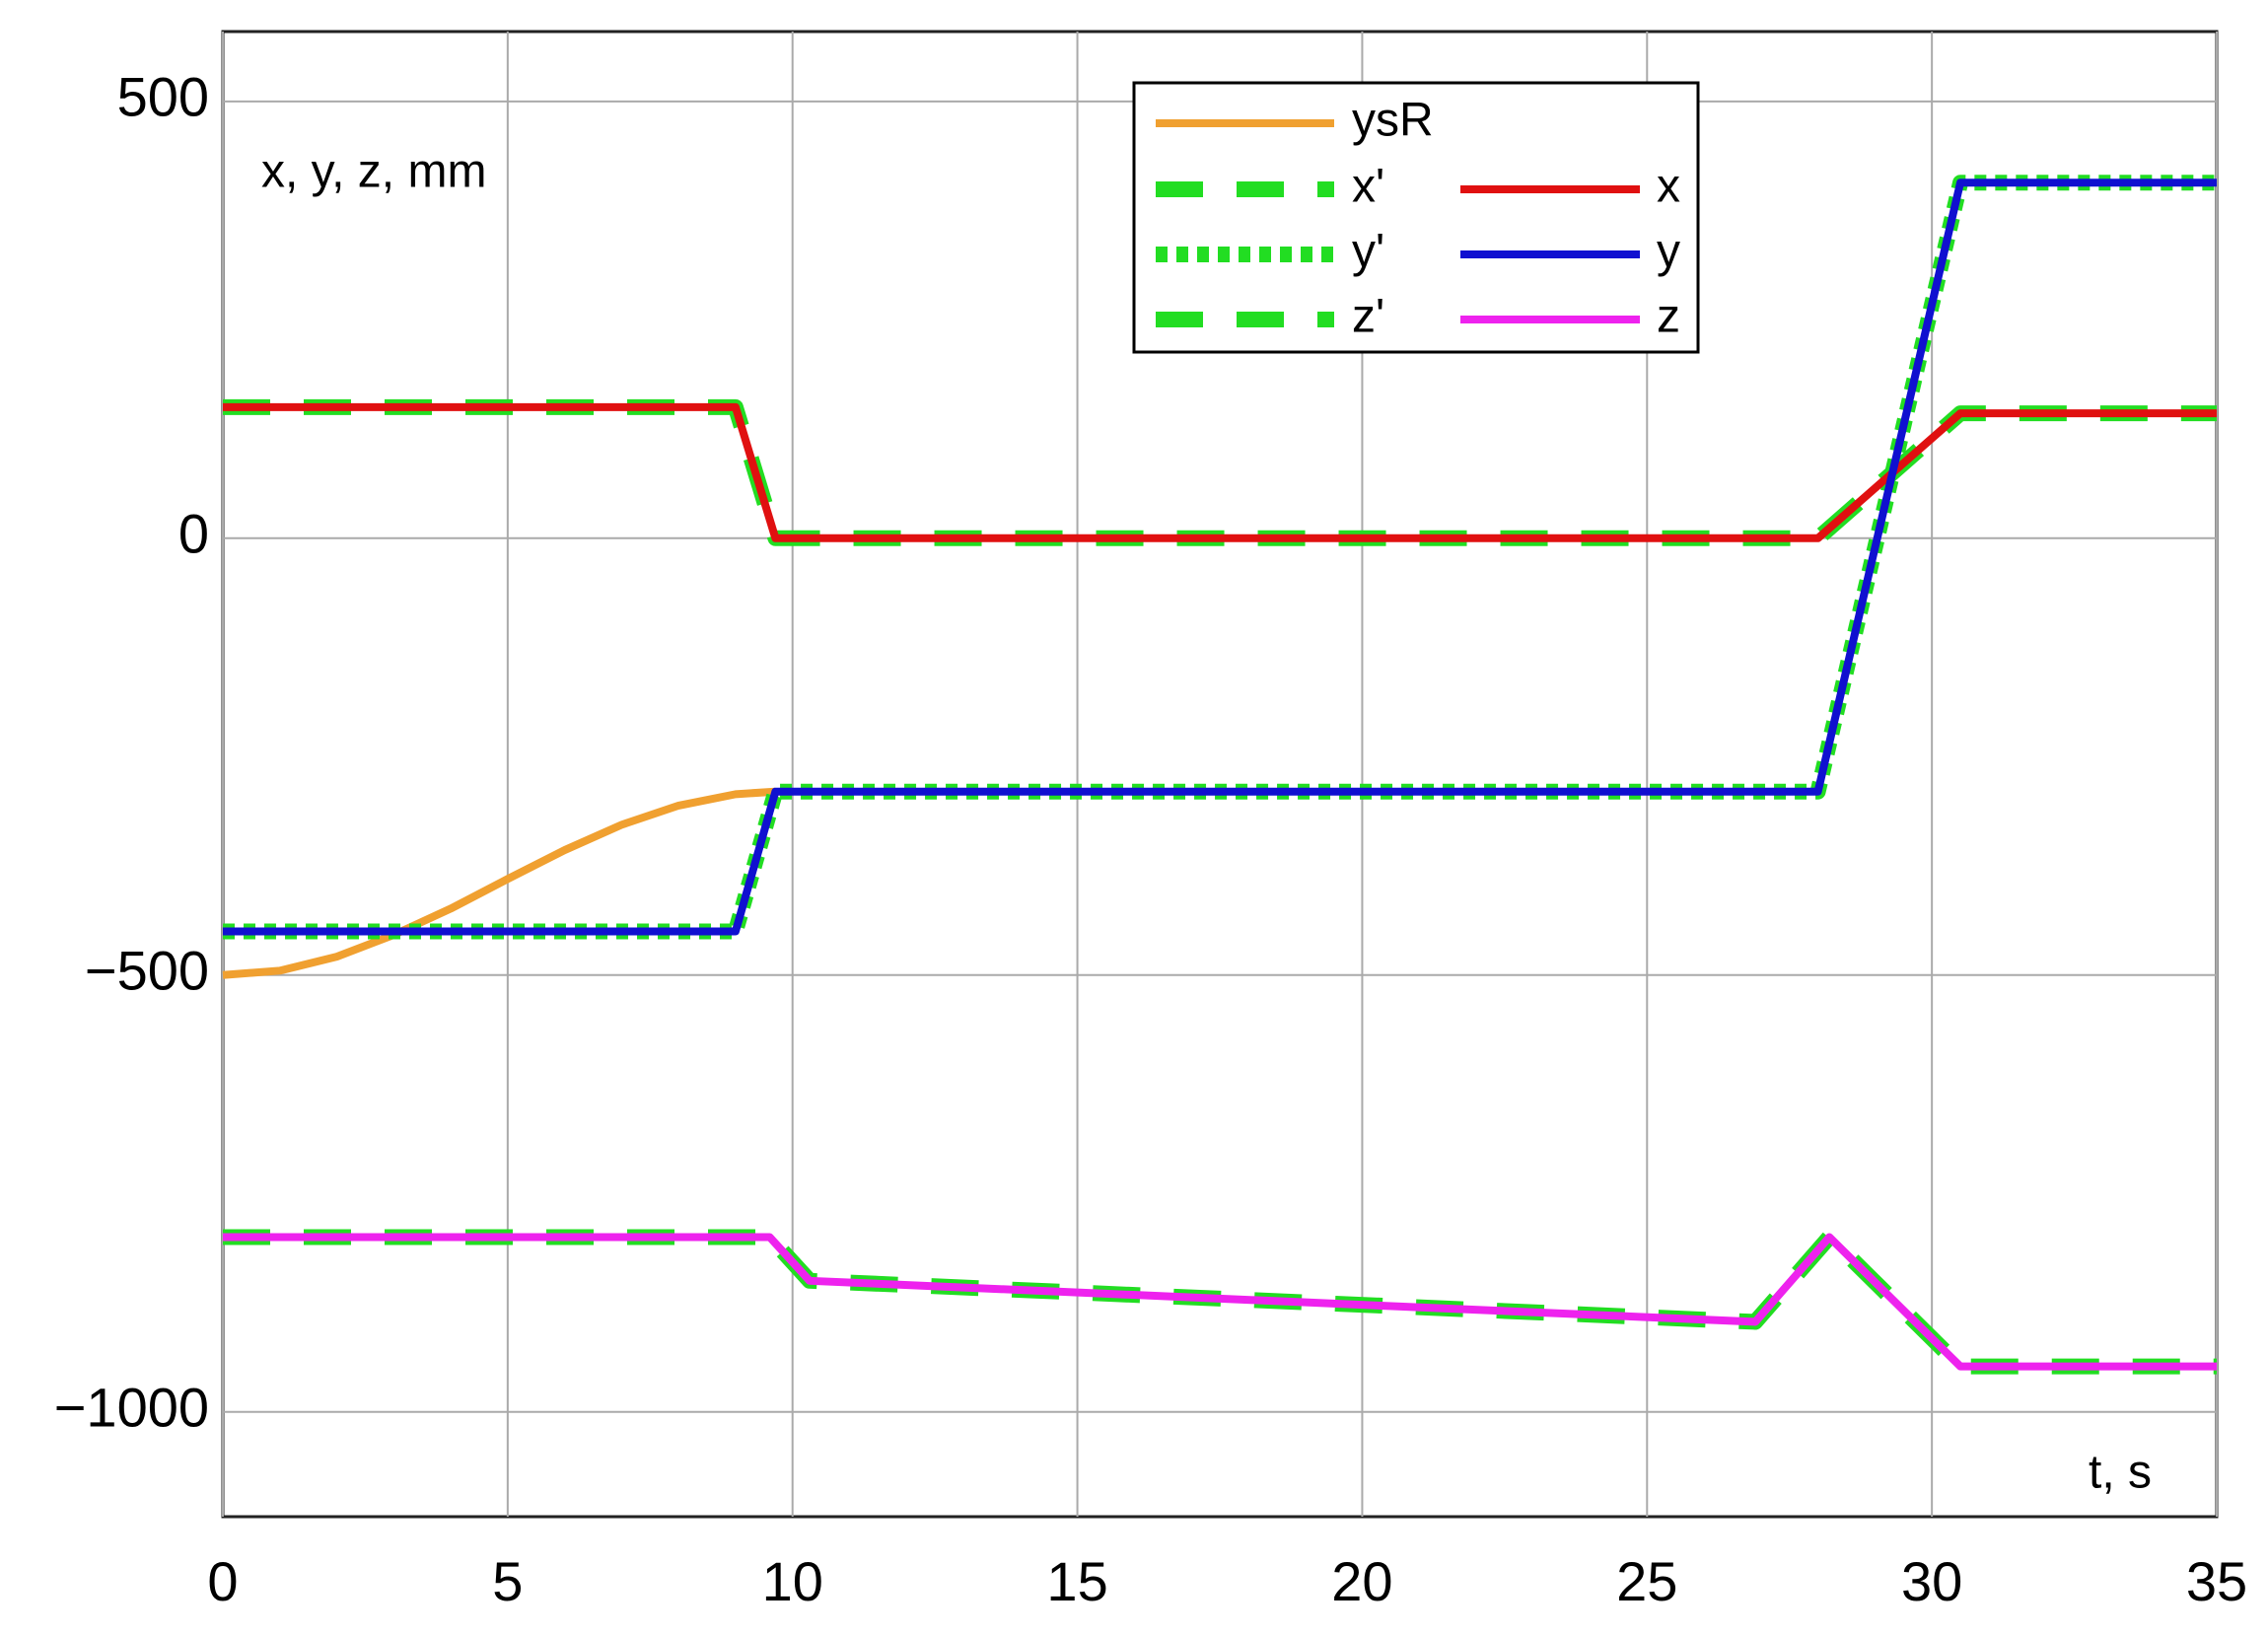 The width and height of the screenshot is (2268, 1636). I want to click on legend-label: z', so click(1368, 317).